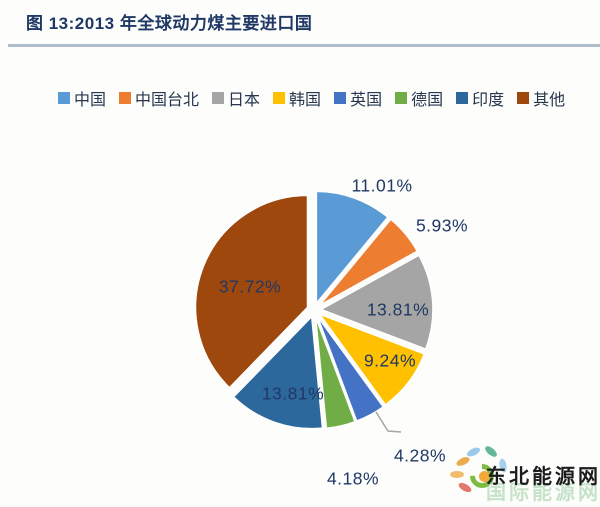 The image size is (600, 507). I want to click on chart-legend: 中国 中国台北 日本 韩国 英国 德国 印度 其他, so click(300, 98).